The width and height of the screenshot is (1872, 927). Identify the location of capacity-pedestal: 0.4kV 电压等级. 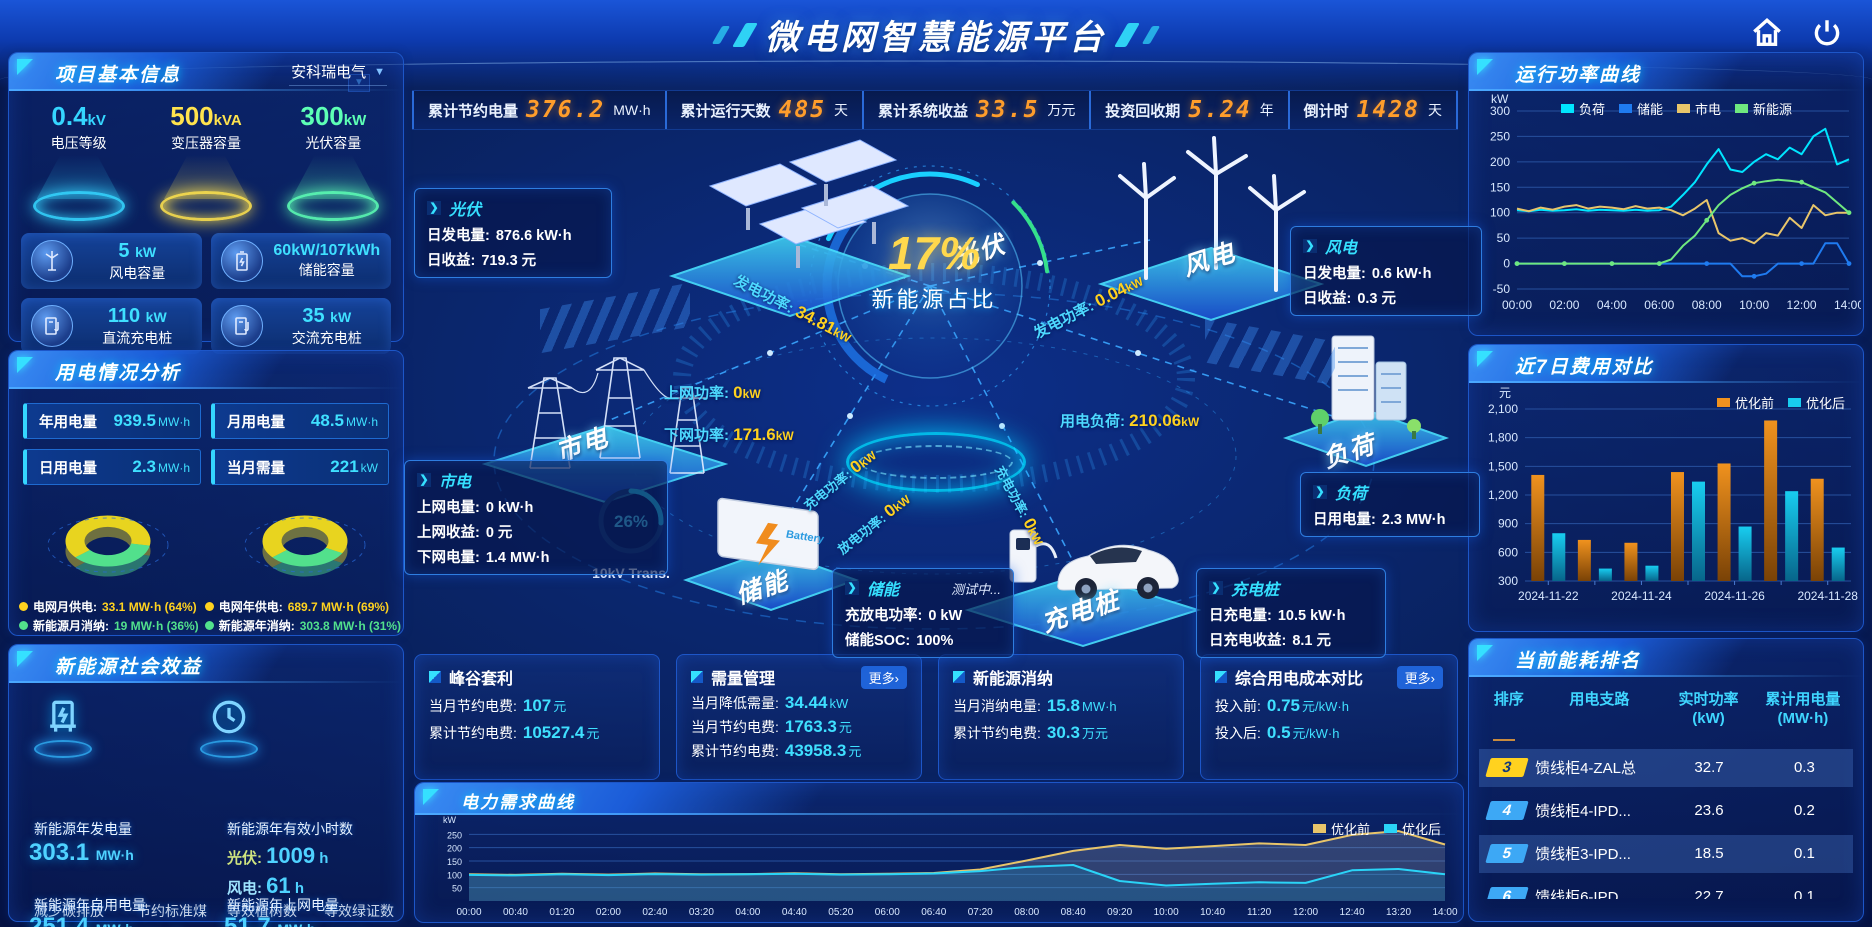
(79, 161).